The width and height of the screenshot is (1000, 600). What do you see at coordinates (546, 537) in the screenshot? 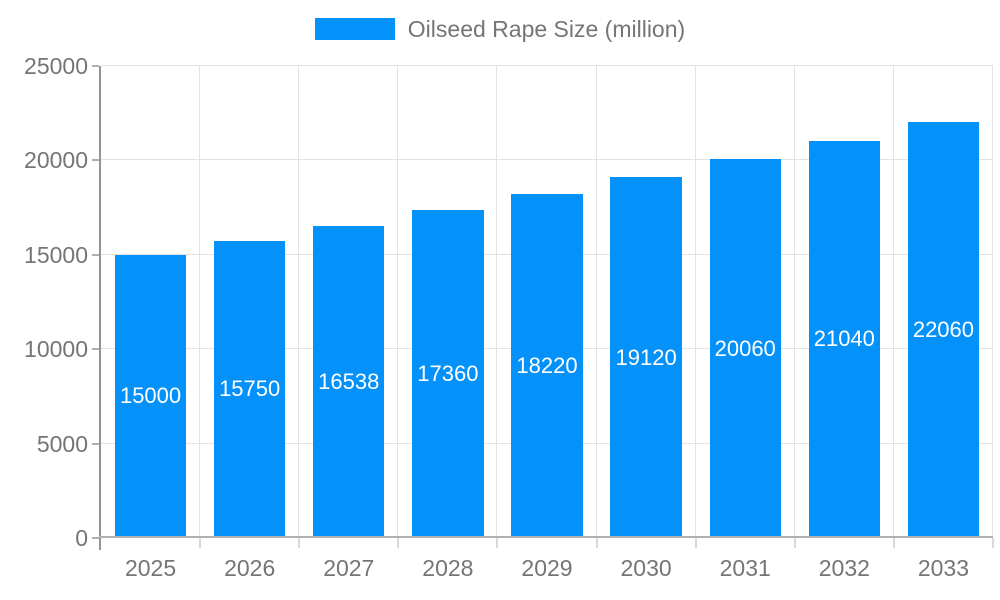
I see `x-axis-line` at bounding box center [546, 537].